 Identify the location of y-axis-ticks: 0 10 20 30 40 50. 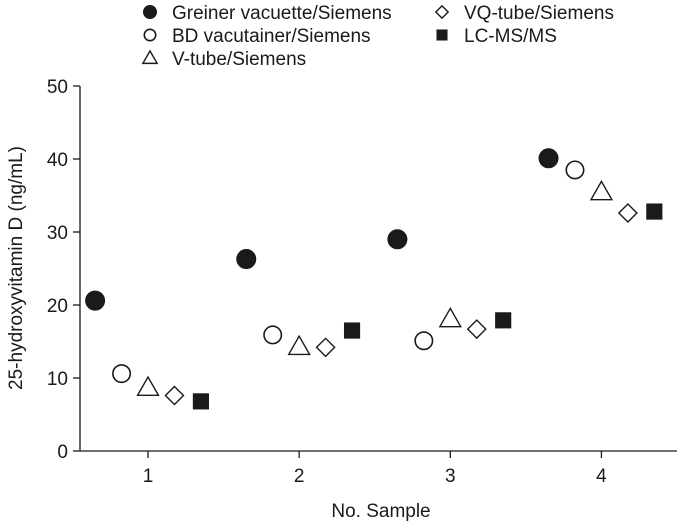
(63, 270).